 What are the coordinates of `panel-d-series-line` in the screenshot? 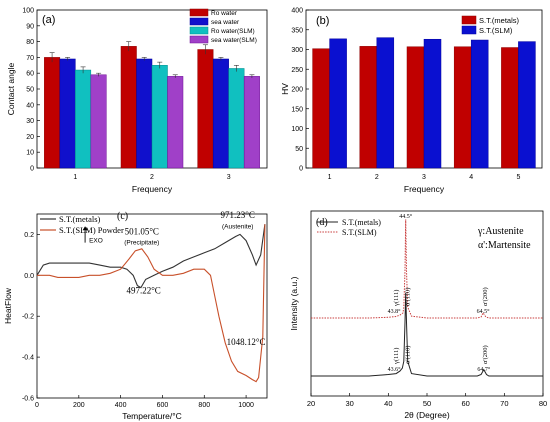 It's located at (427, 334).